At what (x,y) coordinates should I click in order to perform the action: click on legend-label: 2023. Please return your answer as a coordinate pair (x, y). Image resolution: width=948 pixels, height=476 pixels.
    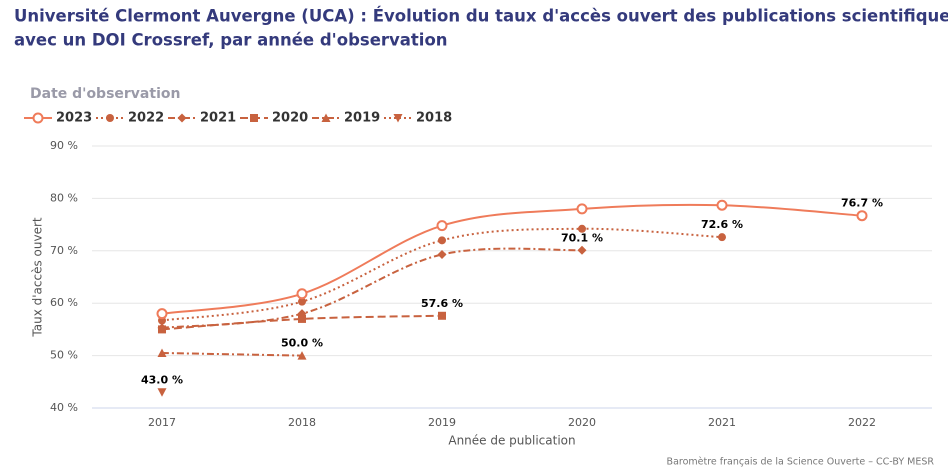
    Looking at the image, I should click on (74, 118).